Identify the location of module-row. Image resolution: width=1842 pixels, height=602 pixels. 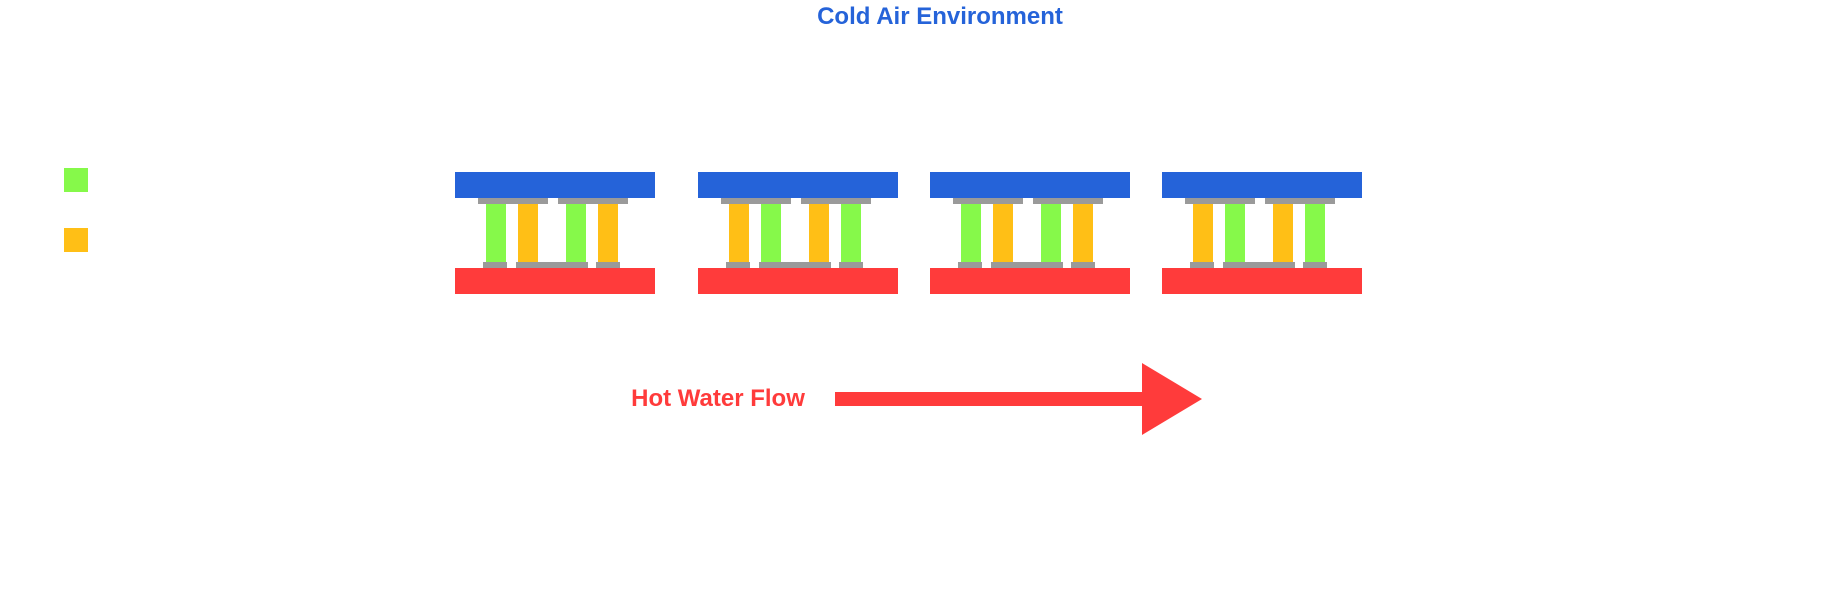
(908, 233).